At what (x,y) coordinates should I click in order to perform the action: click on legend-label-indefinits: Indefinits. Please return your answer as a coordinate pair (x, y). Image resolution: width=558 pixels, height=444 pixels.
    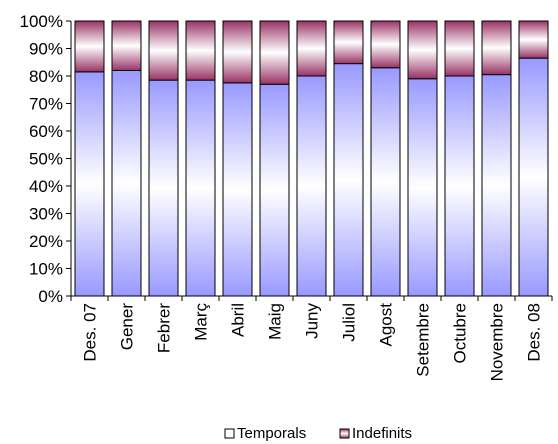
    Looking at the image, I should click on (382, 433).